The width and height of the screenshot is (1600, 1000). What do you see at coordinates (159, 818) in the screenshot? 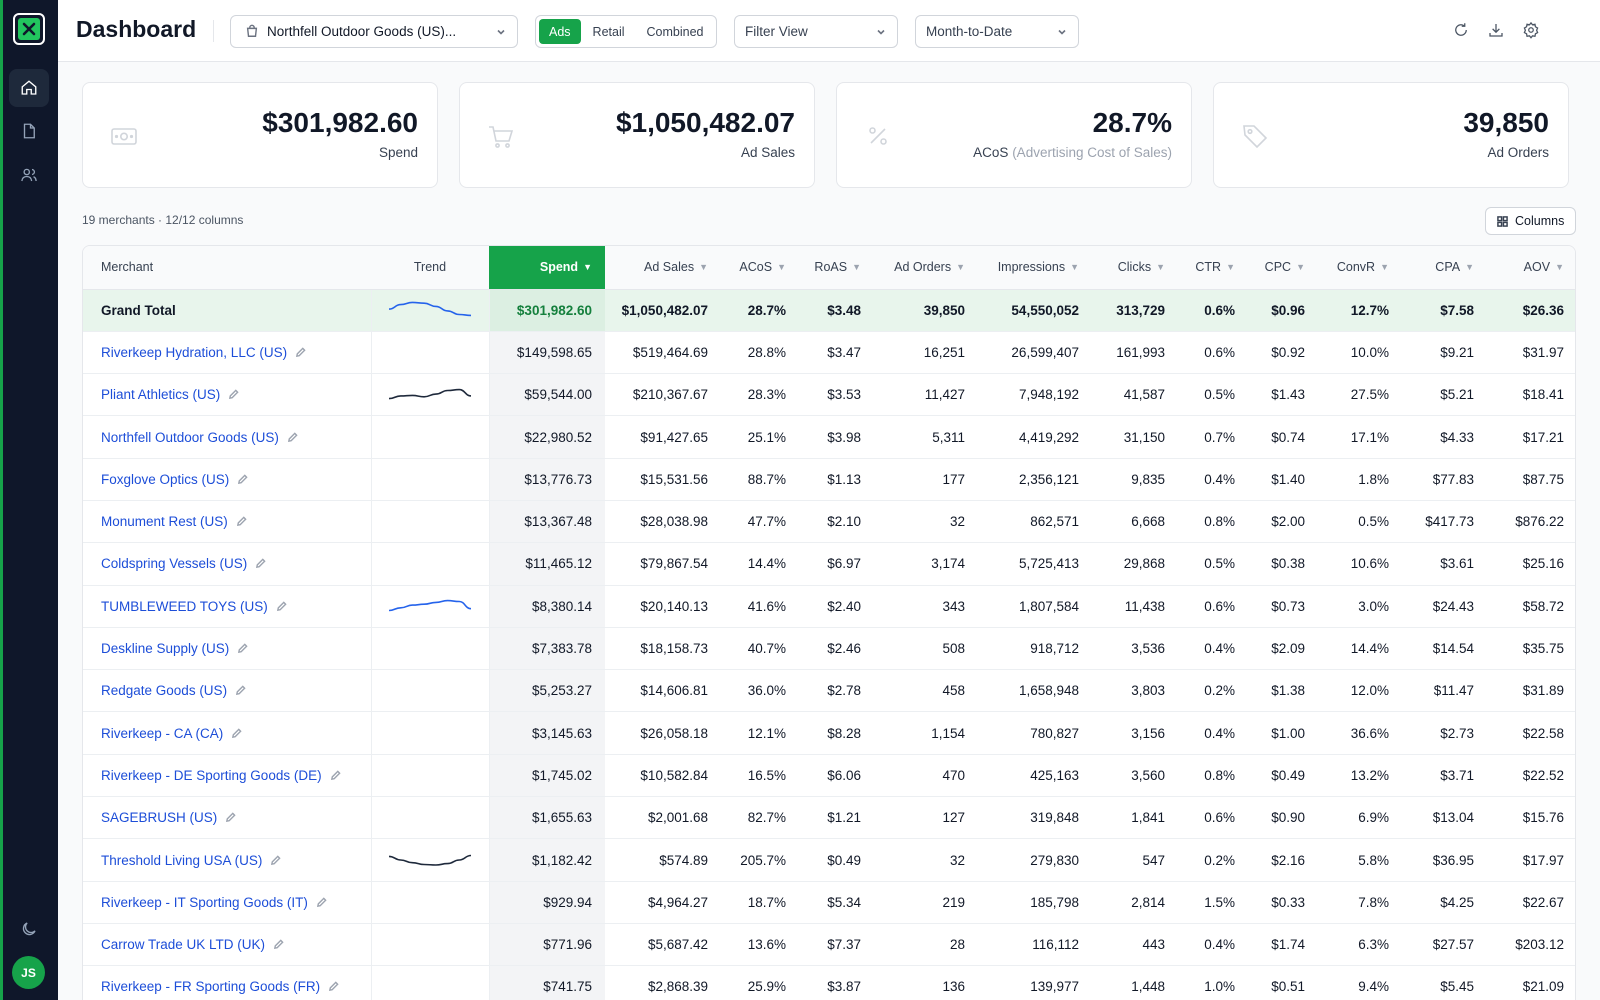
I see `merchant-link: SAGEBRUSH (US)` at bounding box center [159, 818].